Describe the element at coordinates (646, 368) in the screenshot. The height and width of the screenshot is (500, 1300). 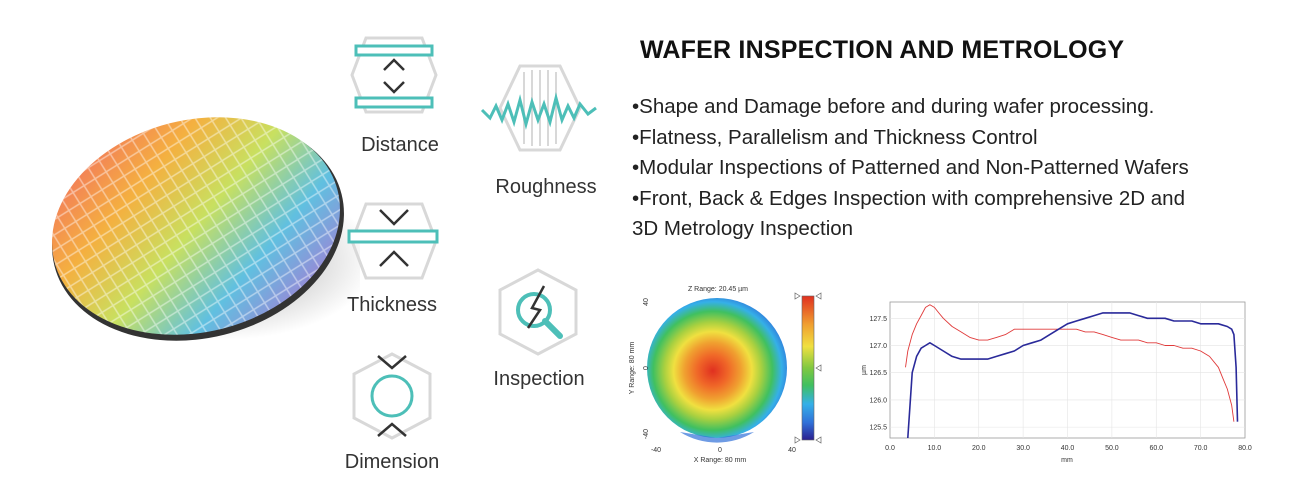
I see `heatmap-ytick: 0` at that location.